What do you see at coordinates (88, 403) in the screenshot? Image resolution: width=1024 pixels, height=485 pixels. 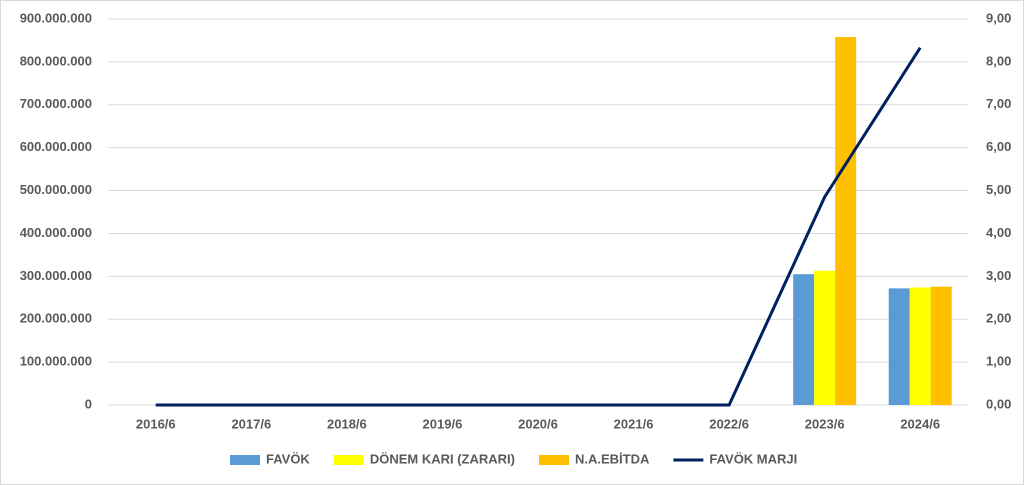 I see `y-tick-label: 0` at bounding box center [88, 403].